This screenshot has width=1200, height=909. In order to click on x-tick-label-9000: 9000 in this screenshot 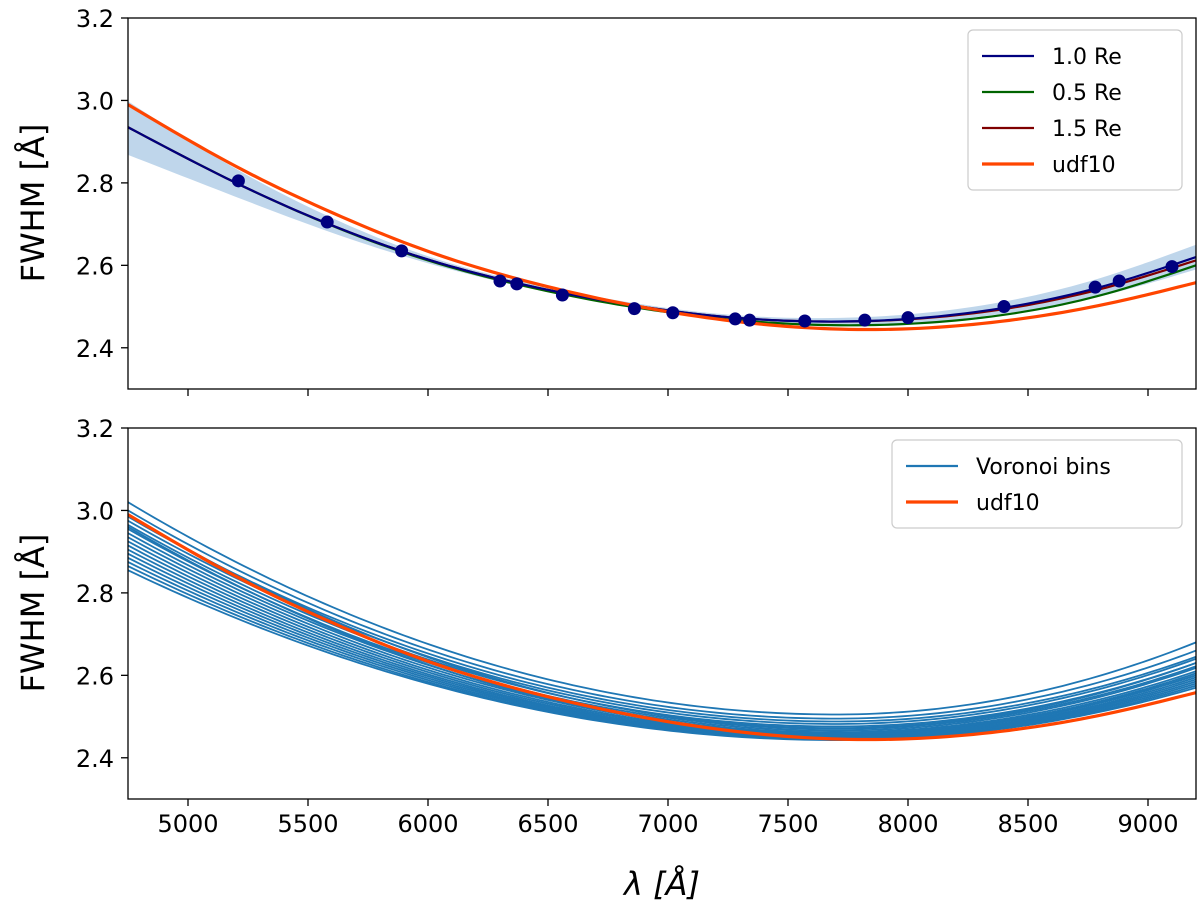, I will do `click(1147, 824)`.